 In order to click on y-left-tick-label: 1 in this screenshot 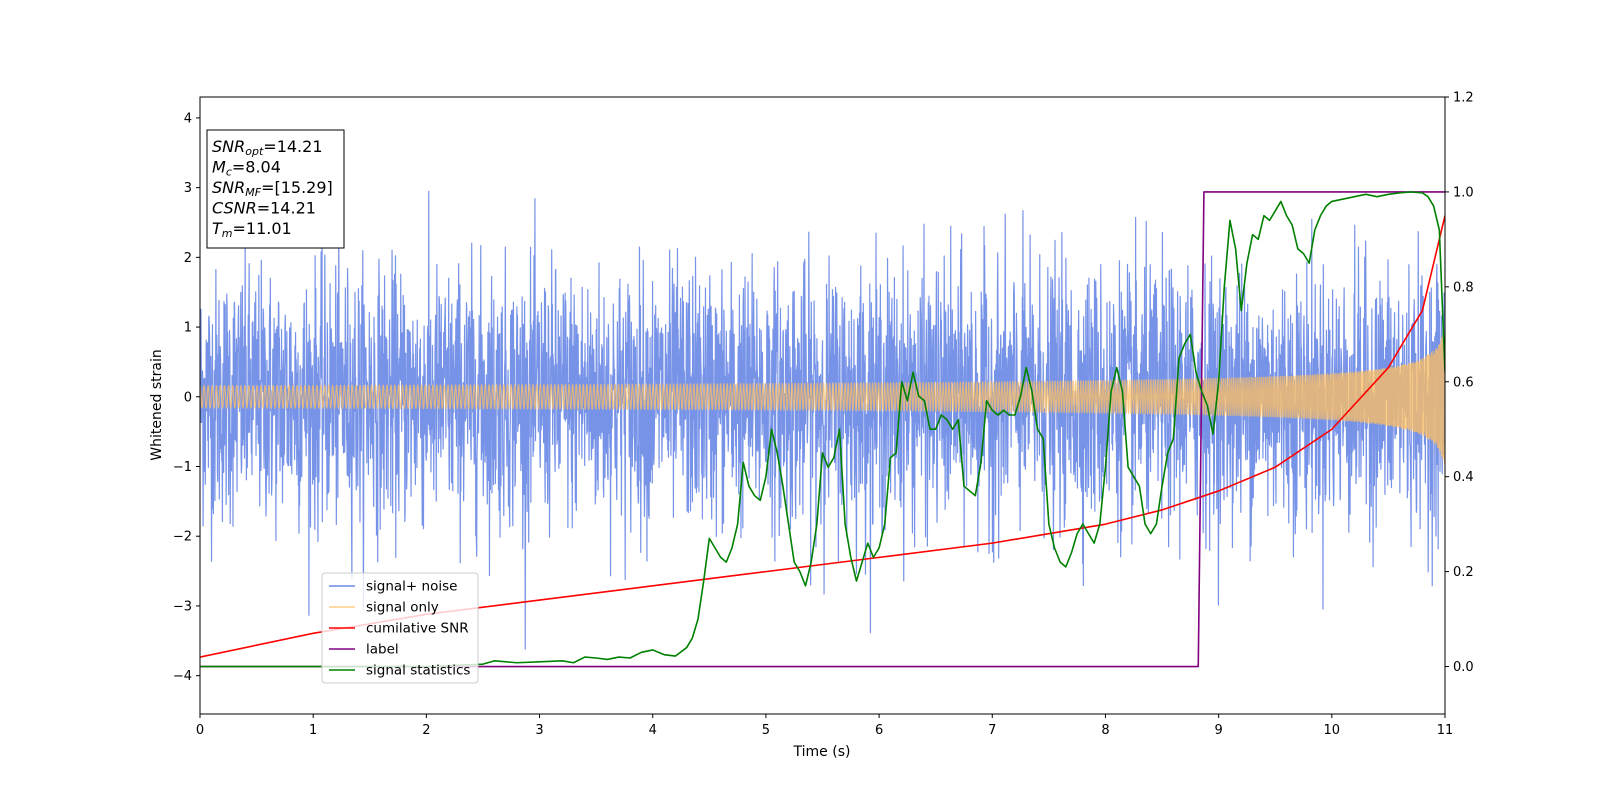, I will do `click(188, 328)`.